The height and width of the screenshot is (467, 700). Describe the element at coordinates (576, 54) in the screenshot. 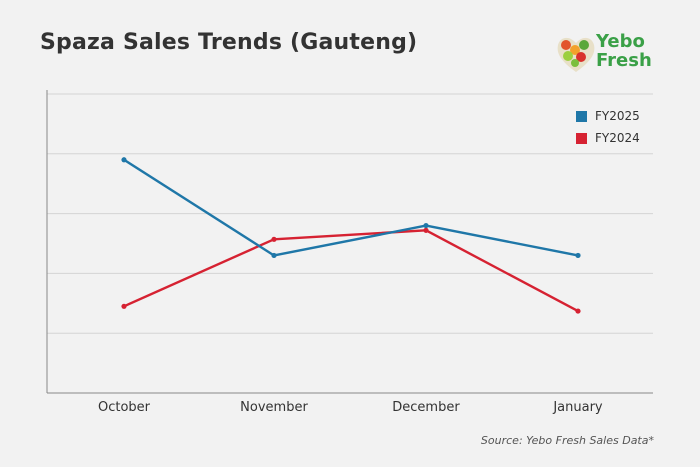

I see `heart-logo-icon` at that location.